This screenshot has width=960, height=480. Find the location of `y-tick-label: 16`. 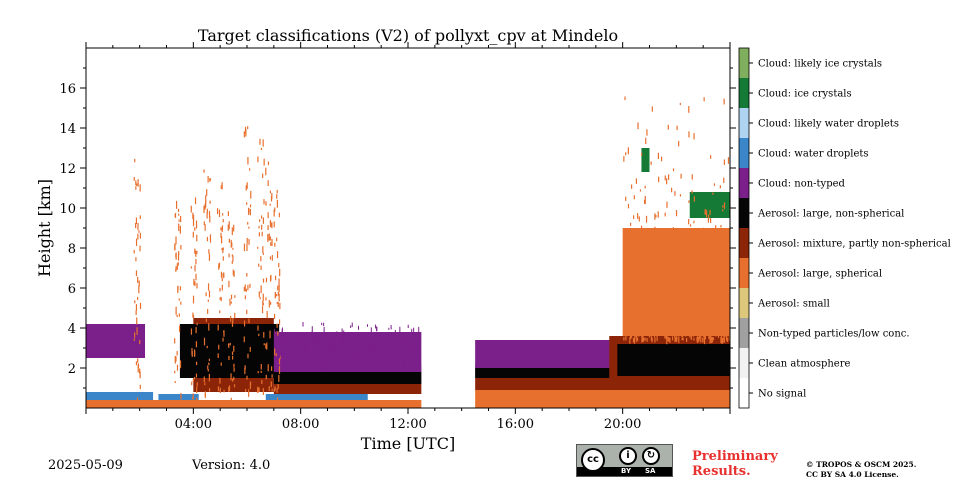

y-tick-label: 16 is located at coordinates (67, 89).